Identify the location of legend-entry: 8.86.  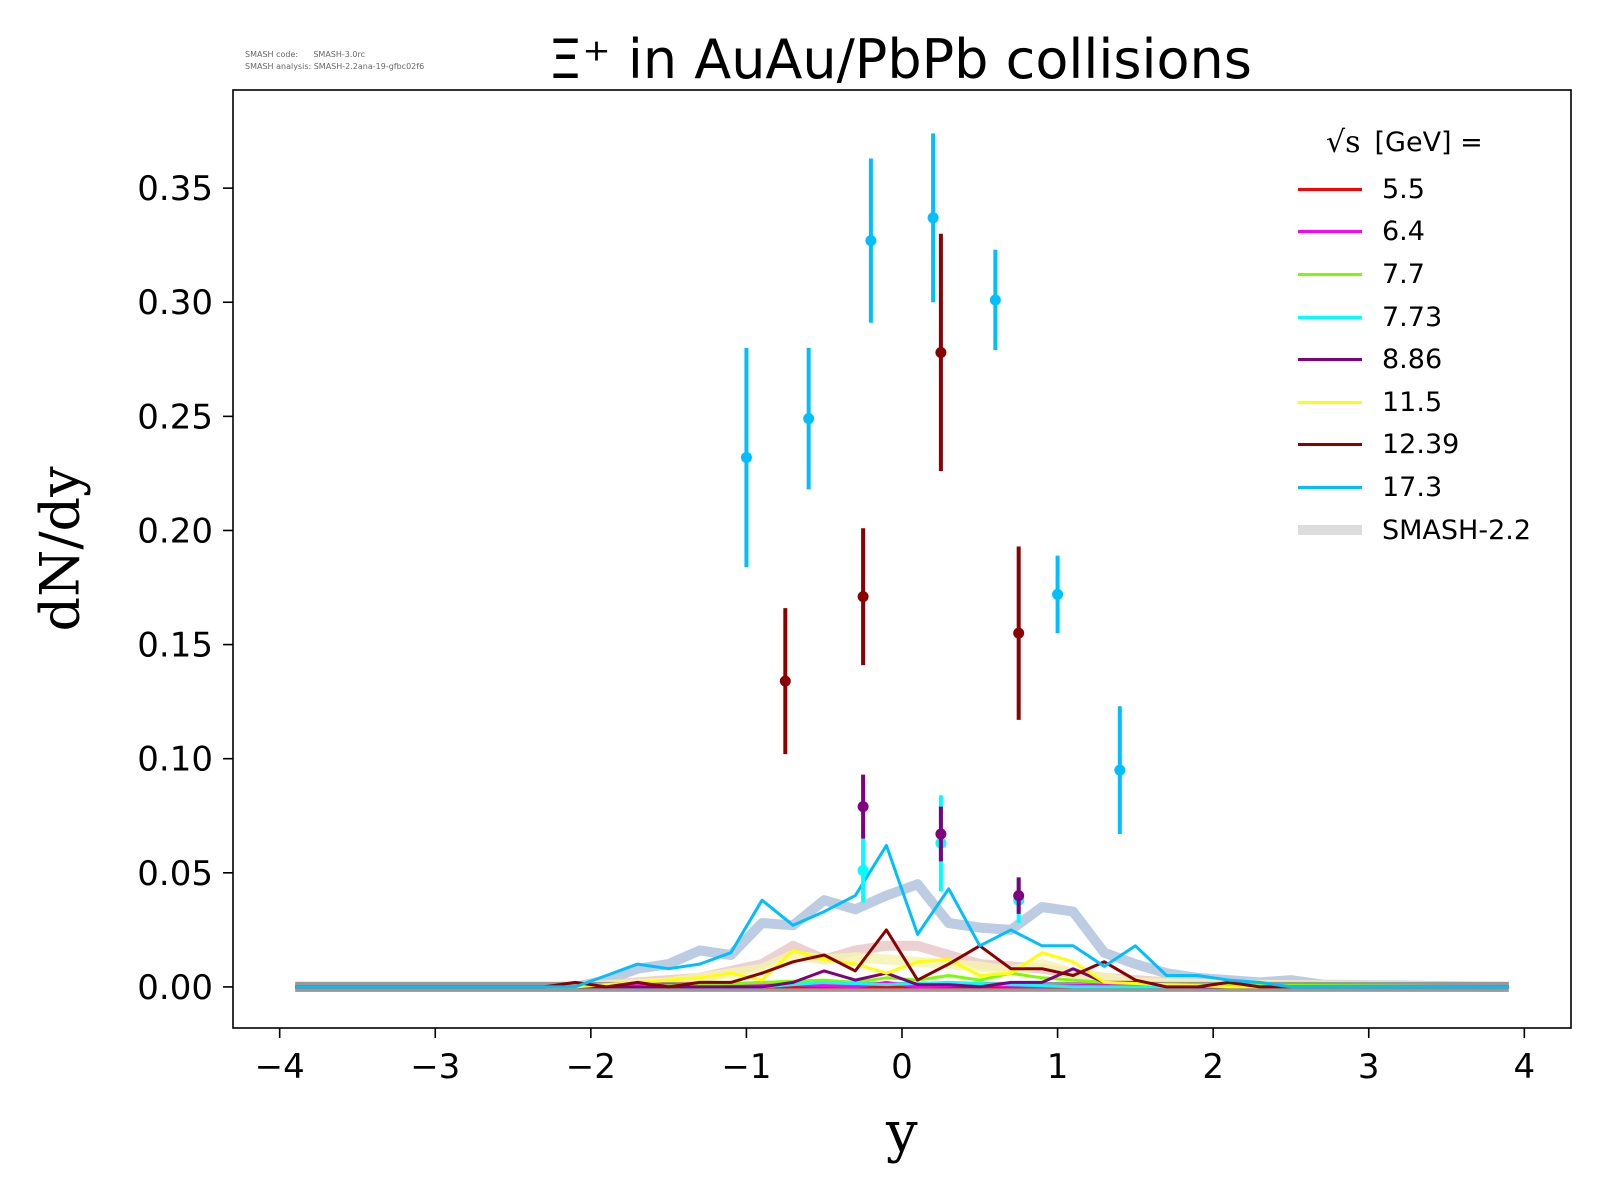
(1431, 359).